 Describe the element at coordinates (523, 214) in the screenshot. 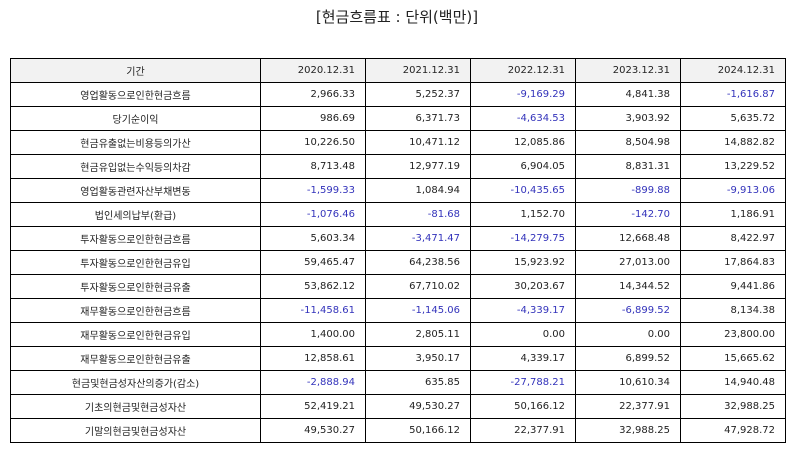

I see `value-cell: 1,152.70` at that location.